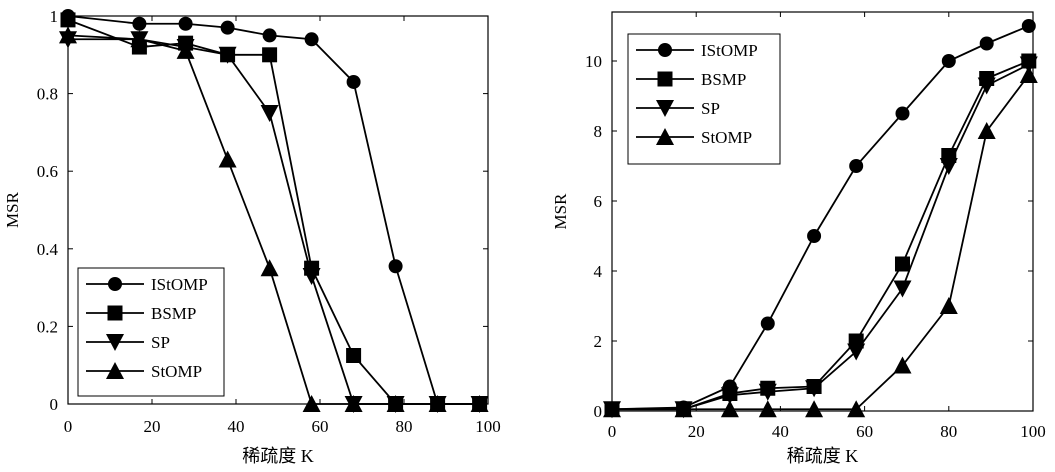 Image resolution: width=1055 pixels, height=472 pixels. What do you see at coordinates (47, 326) in the screenshot?
I see `y-tick-label: 0.2` at bounding box center [47, 326].